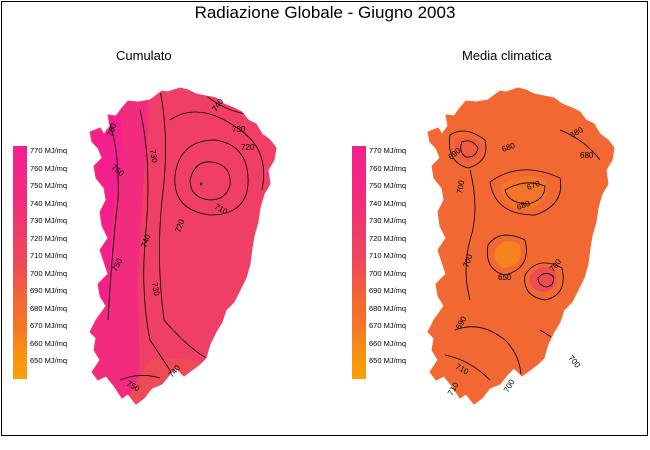  What do you see at coordinates (201, 184) in the screenshot?
I see `peak-marker` at bounding box center [201, 184].